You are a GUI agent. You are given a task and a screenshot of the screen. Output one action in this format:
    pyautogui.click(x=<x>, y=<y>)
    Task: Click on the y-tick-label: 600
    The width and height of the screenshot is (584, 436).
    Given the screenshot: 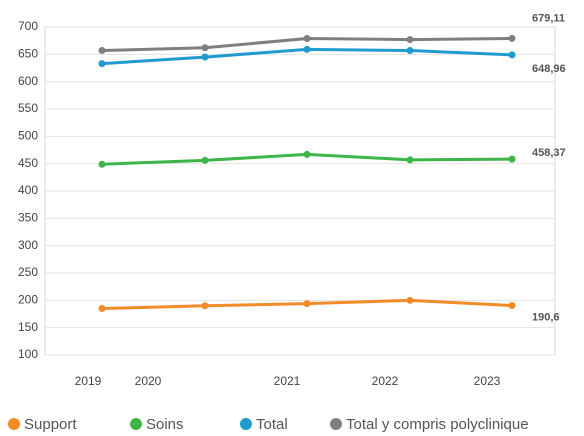 What is the action you would take?
    pyautogui.click(x=28, y=81)
    